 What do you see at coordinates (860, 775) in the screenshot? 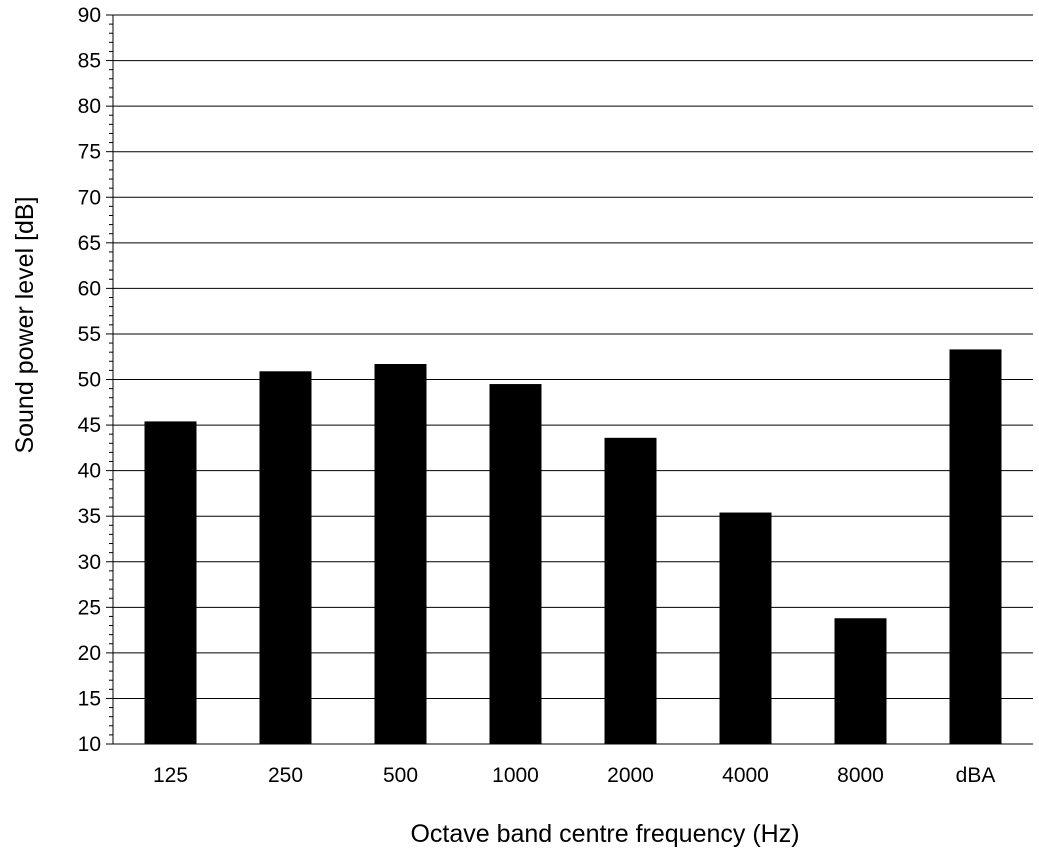
I see `x-tick-label: 8000` at bounding box center [860, 775].